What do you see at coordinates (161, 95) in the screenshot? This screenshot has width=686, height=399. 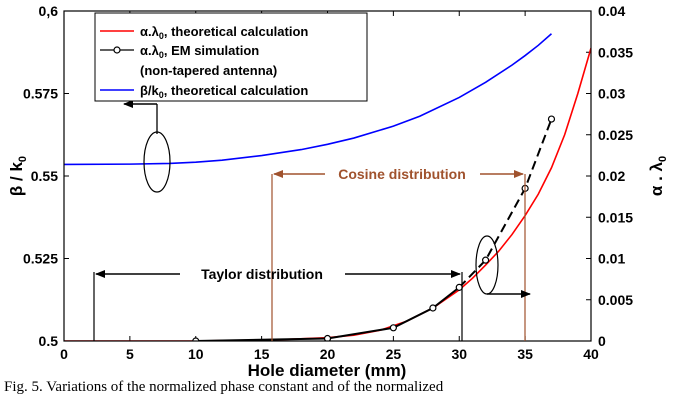 I see `legend-beta-theory-sub: 0` at bounding box center [161, 95].